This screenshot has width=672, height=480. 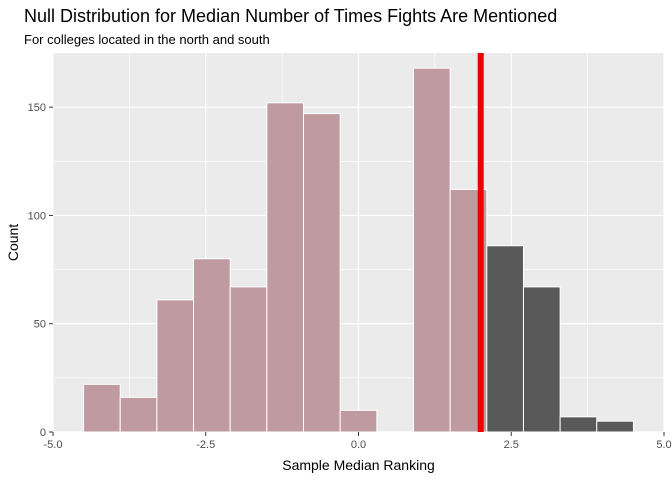 What do you see at coordinates (40, 325) in the screenshot?
I see `y-tick-label: 50` at bounding box center [40, 325].